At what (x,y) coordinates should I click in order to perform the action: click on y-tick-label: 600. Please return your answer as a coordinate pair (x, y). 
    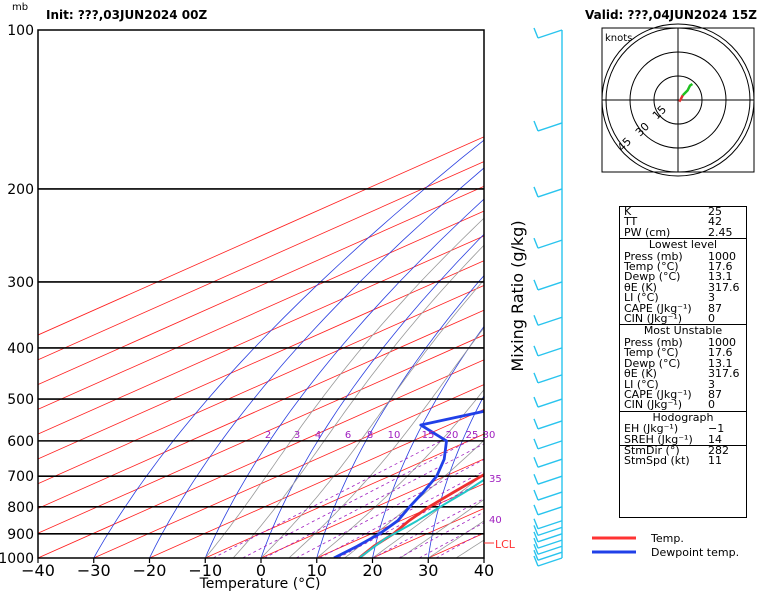
    Looking at the image, I should click on (20, 442).